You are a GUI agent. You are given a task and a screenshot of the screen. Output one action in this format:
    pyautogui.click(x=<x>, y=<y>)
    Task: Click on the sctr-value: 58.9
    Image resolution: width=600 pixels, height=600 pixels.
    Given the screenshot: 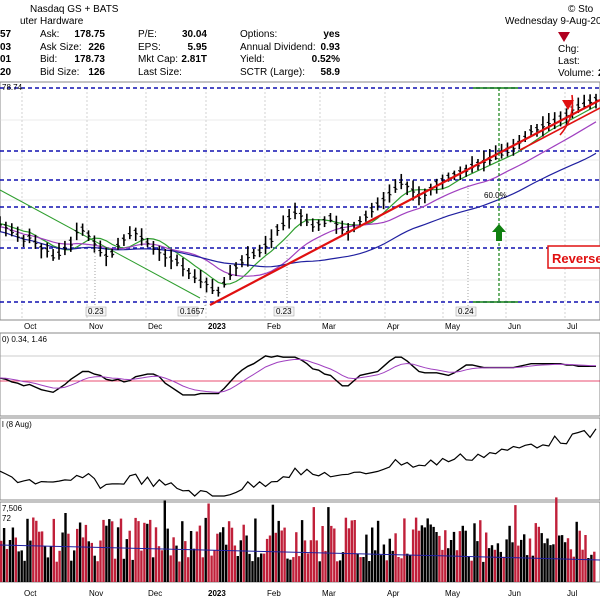 What is the action you would take?
    pyautogui.click(x=331, y=72)
    